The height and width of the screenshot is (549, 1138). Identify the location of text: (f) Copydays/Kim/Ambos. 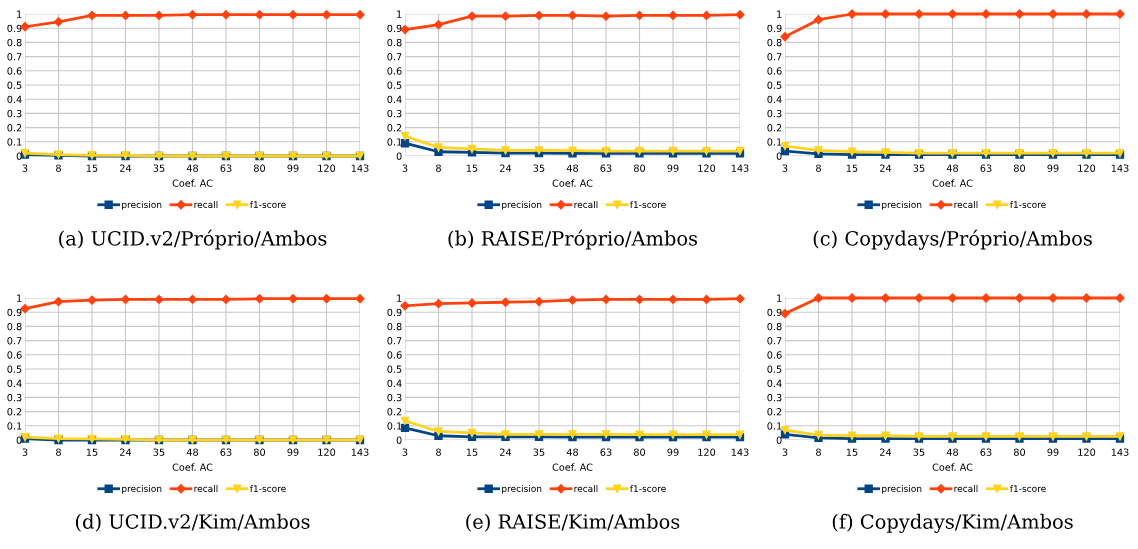
(952, 523).